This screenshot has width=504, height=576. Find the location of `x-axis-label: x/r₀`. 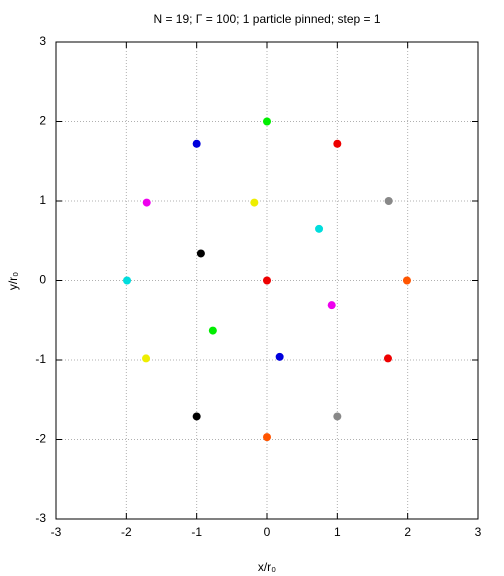

x-axis-label: x/r₀ is located at coordinates (267, 567).